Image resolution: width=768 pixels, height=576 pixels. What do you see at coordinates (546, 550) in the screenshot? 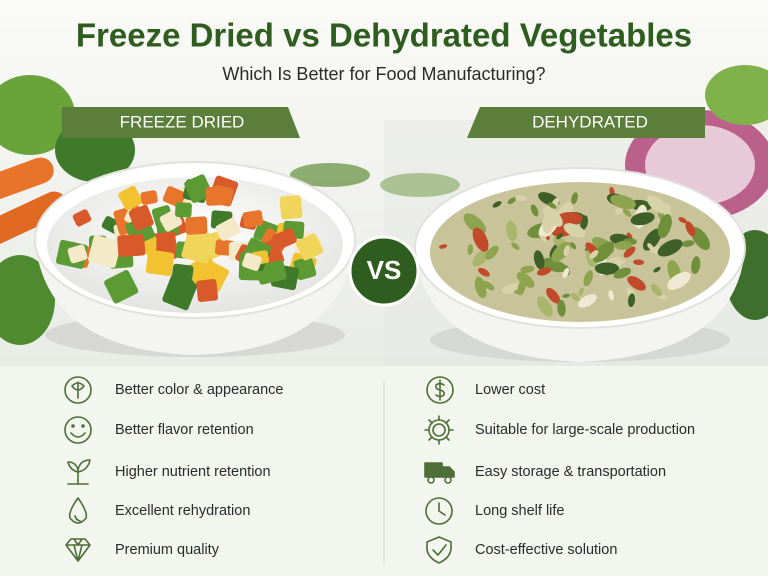
I see `feature-text: Cost-effective solution` at bounding box center [546, 550].